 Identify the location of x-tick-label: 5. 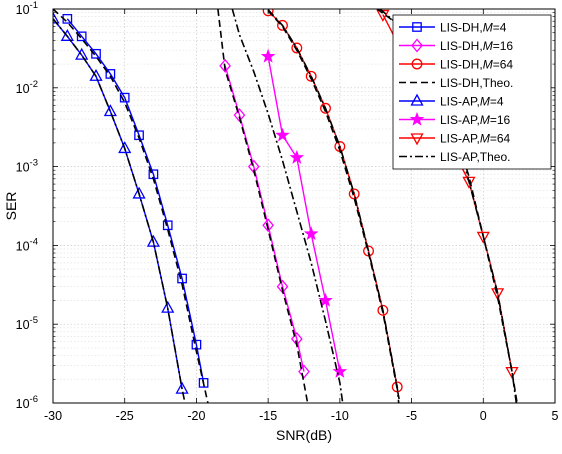
(555, 416).